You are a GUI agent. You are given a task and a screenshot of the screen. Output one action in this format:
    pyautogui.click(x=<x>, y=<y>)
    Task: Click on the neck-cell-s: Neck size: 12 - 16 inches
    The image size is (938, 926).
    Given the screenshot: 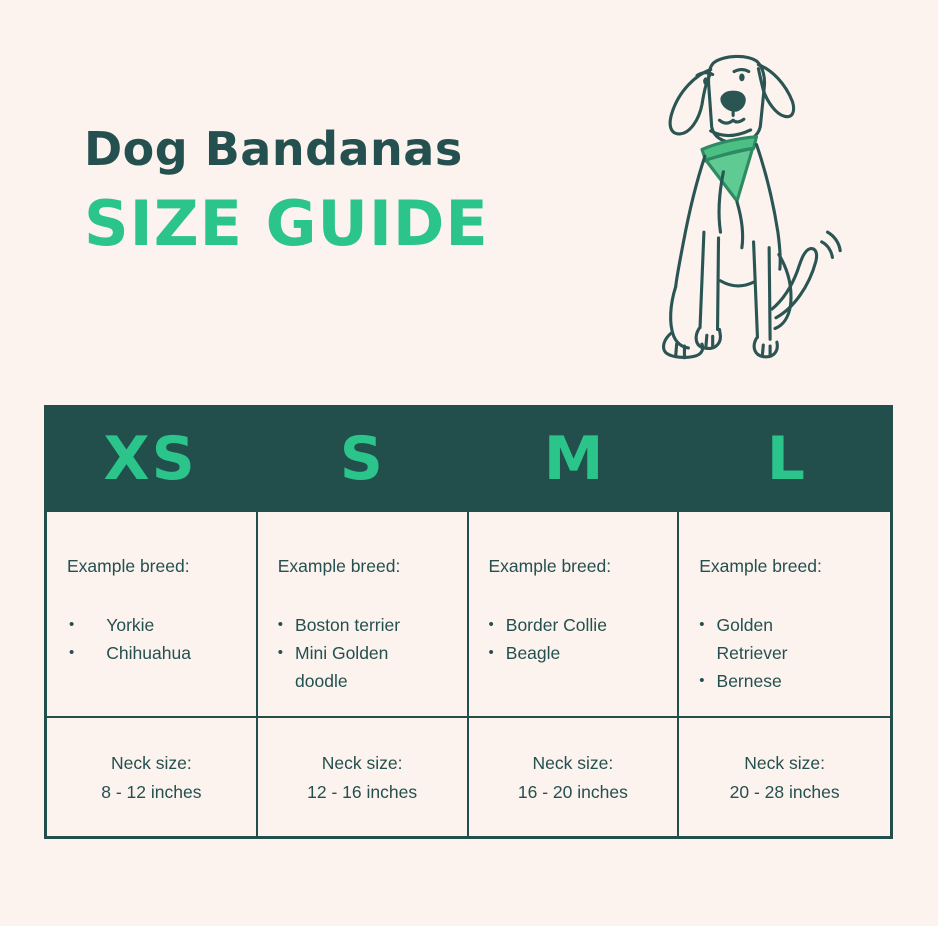 What is the action you would take?
    pyautogui.click(x=363, y=777)
    